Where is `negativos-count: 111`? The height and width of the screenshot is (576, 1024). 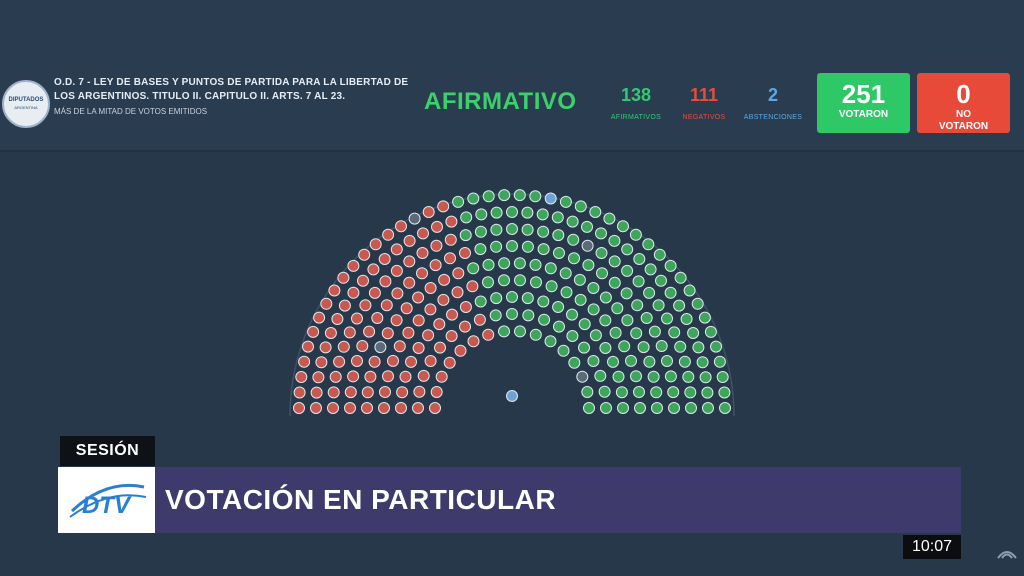 negativos-count: 111 is located at coordinates (704, 95).